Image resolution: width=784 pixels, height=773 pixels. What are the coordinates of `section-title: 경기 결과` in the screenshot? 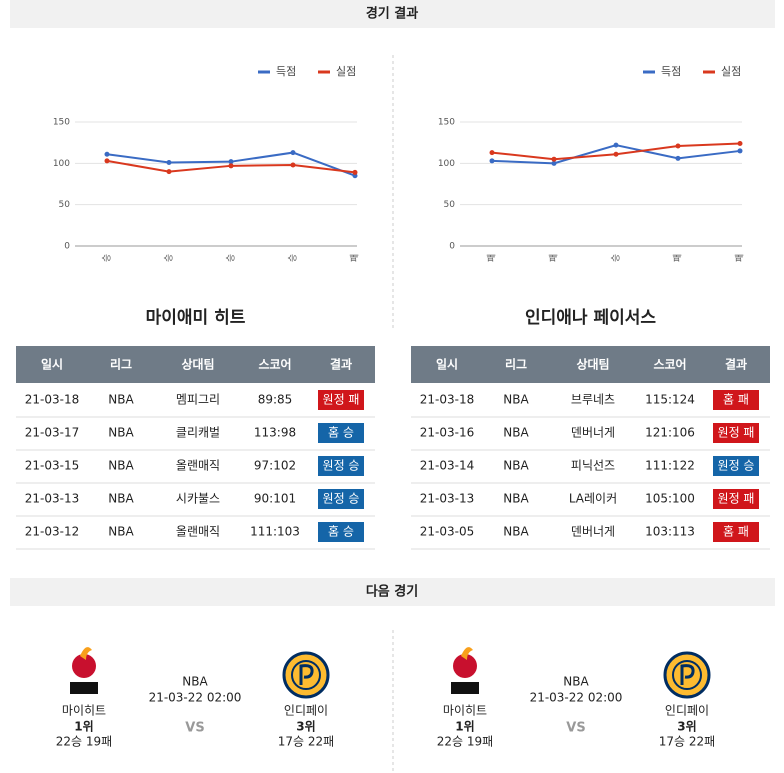 It's located at (392, 14).